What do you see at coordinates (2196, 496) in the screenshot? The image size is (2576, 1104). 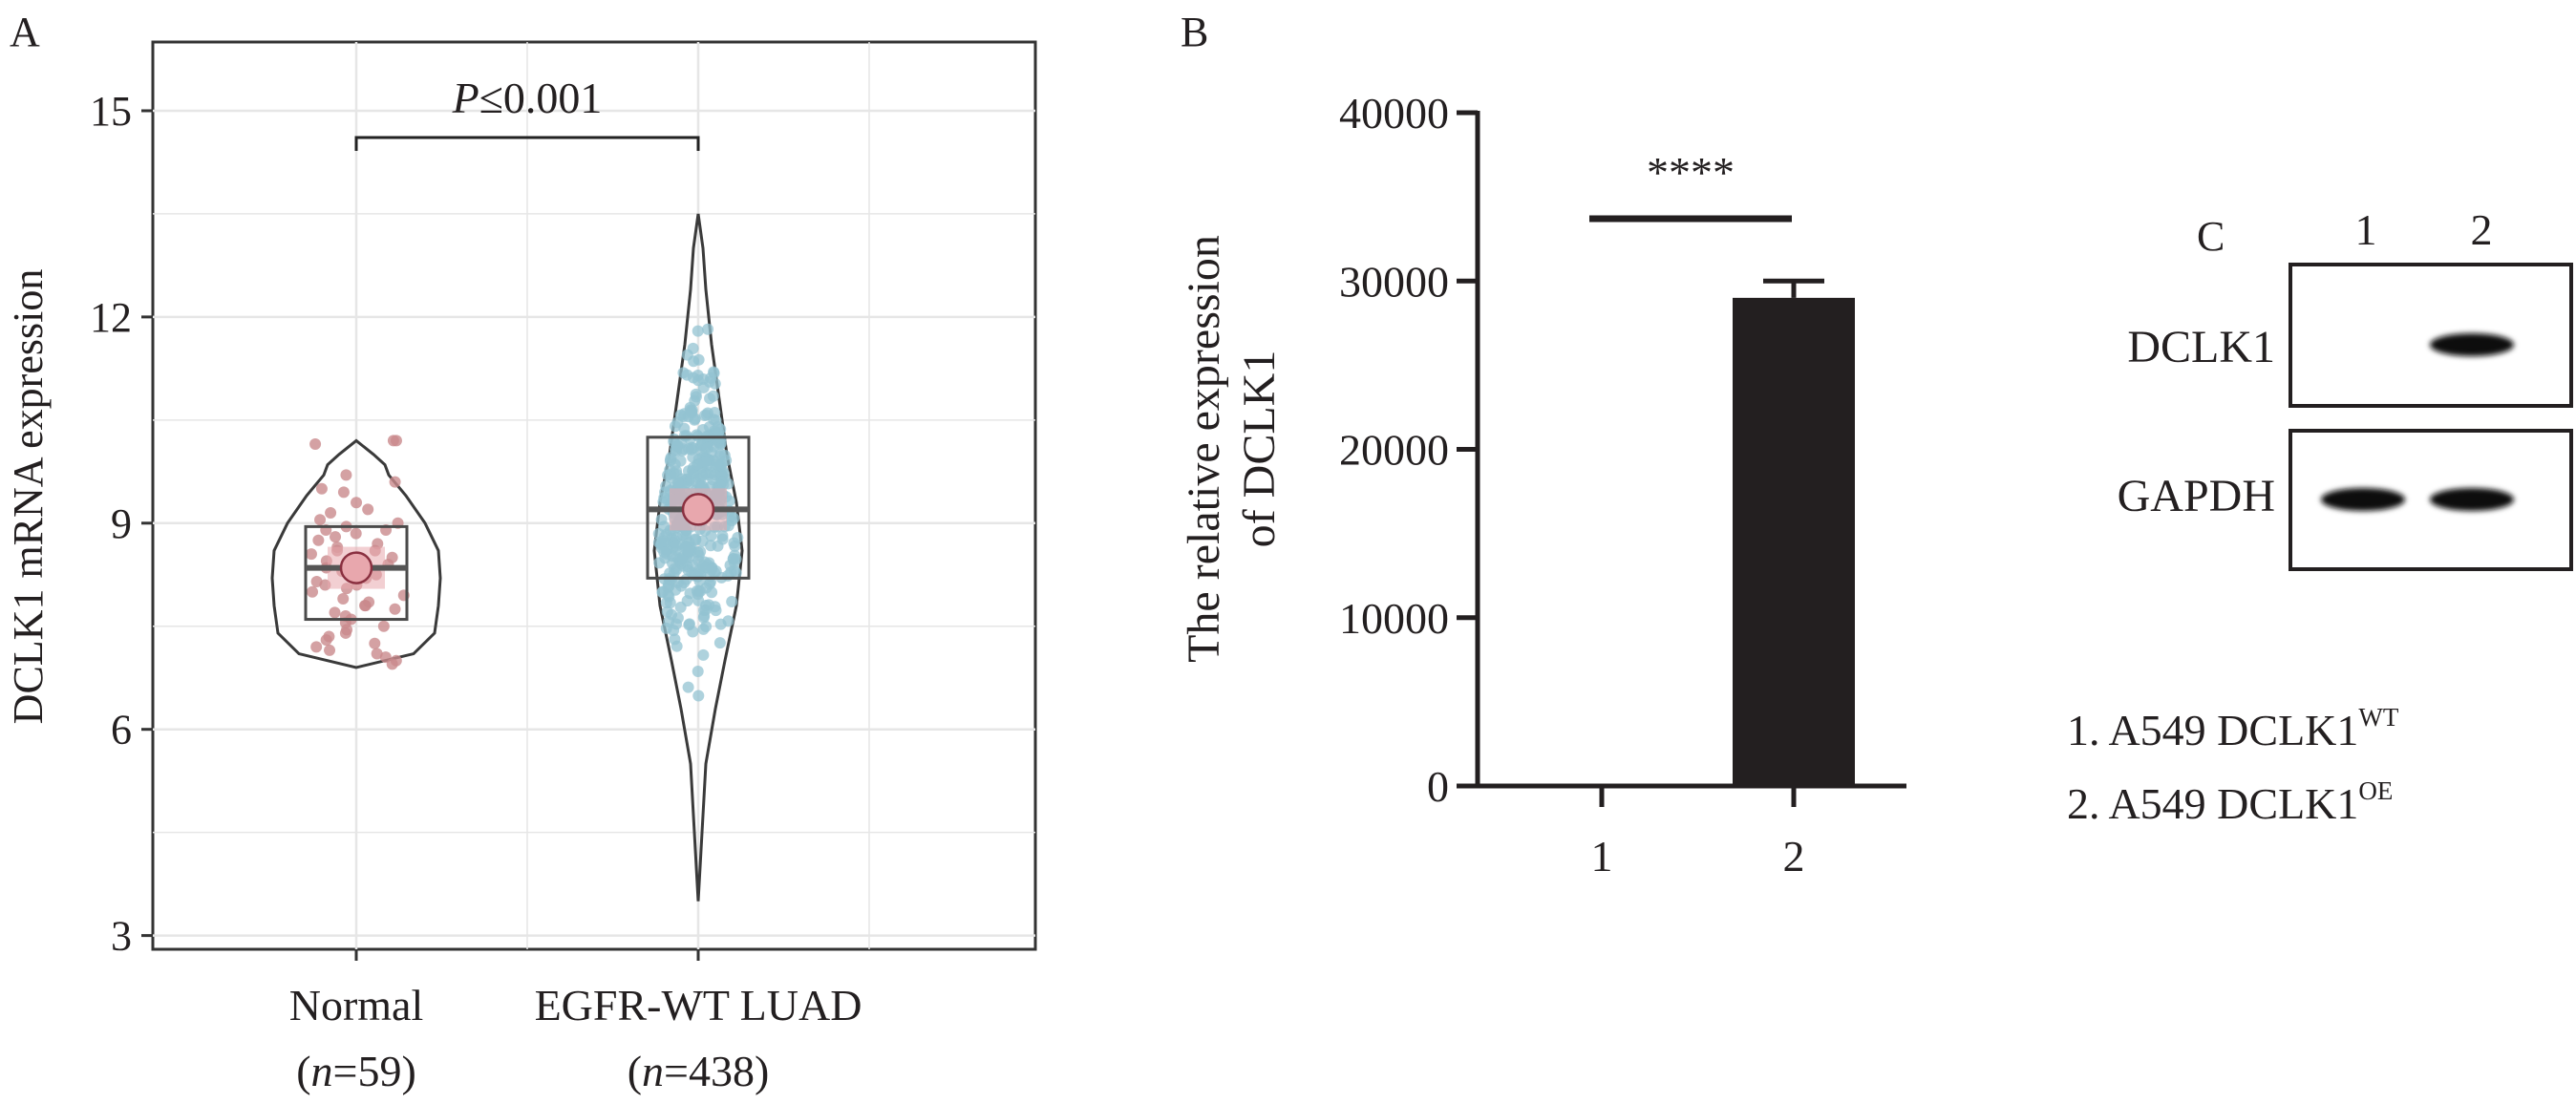 I see `blot-row-label-gapdh: GAPDH` at bounding box center [2196, 496].